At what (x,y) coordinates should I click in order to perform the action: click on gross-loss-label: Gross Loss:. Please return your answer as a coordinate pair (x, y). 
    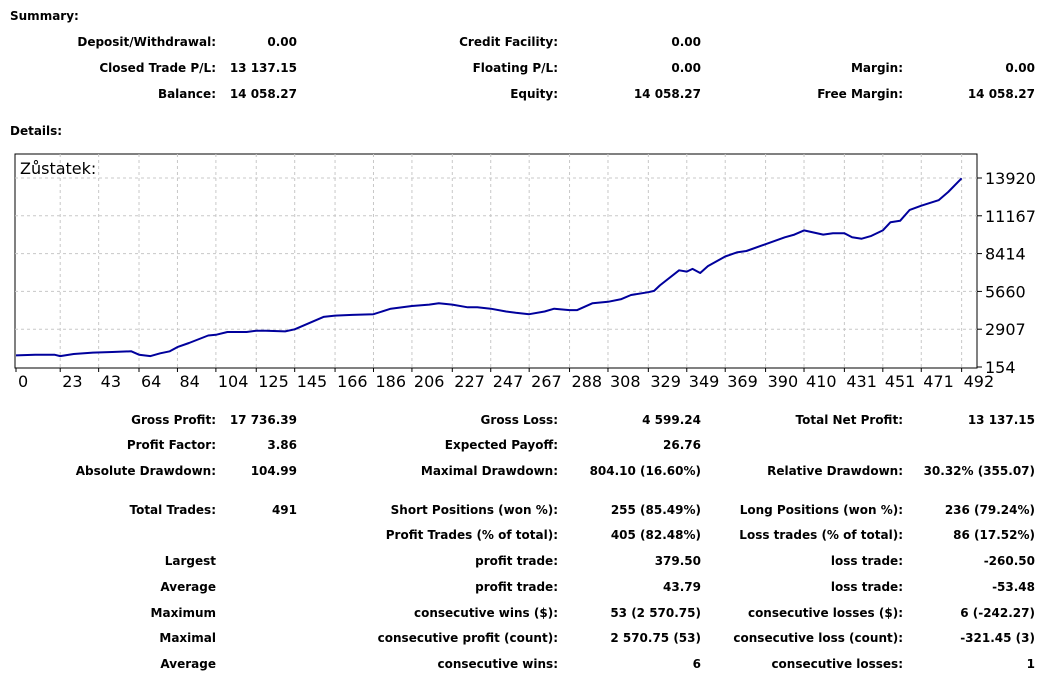
    Looking at the image, I should click on (519, 420).